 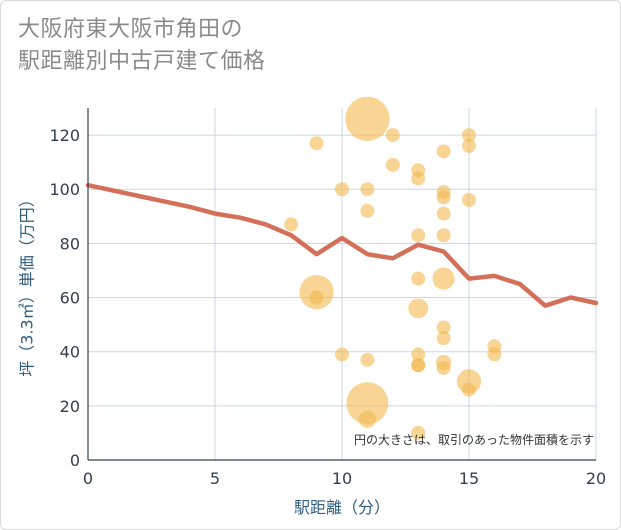 What do you see at coordinates (298, 46) in the screenshot?
I see `chart-title: 大阪府東大阪市角田の 駅距離別中古戸建て価格` at bounding box center [298, 46].